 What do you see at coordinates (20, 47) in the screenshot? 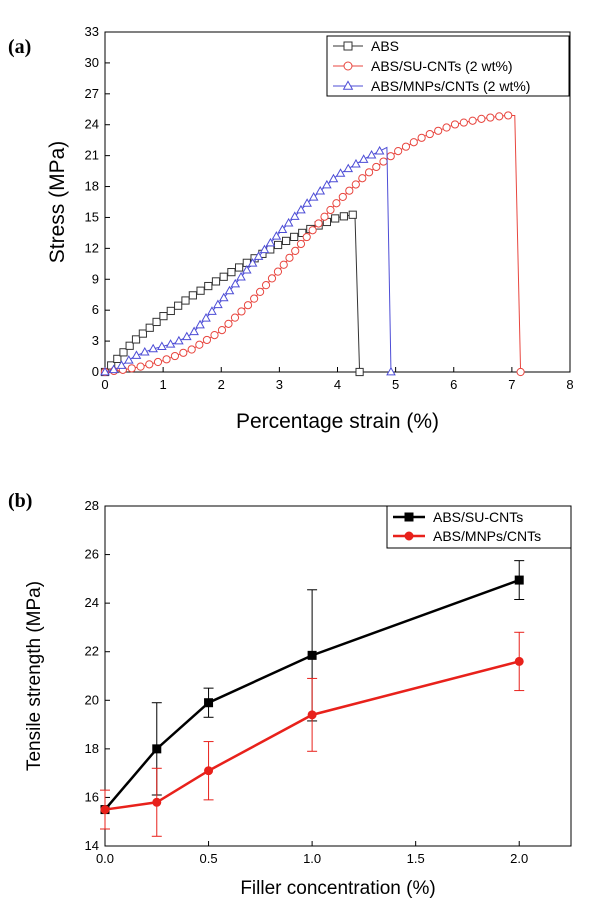
I see `panel-a-label: (a)` at bounding box center [20, 47].